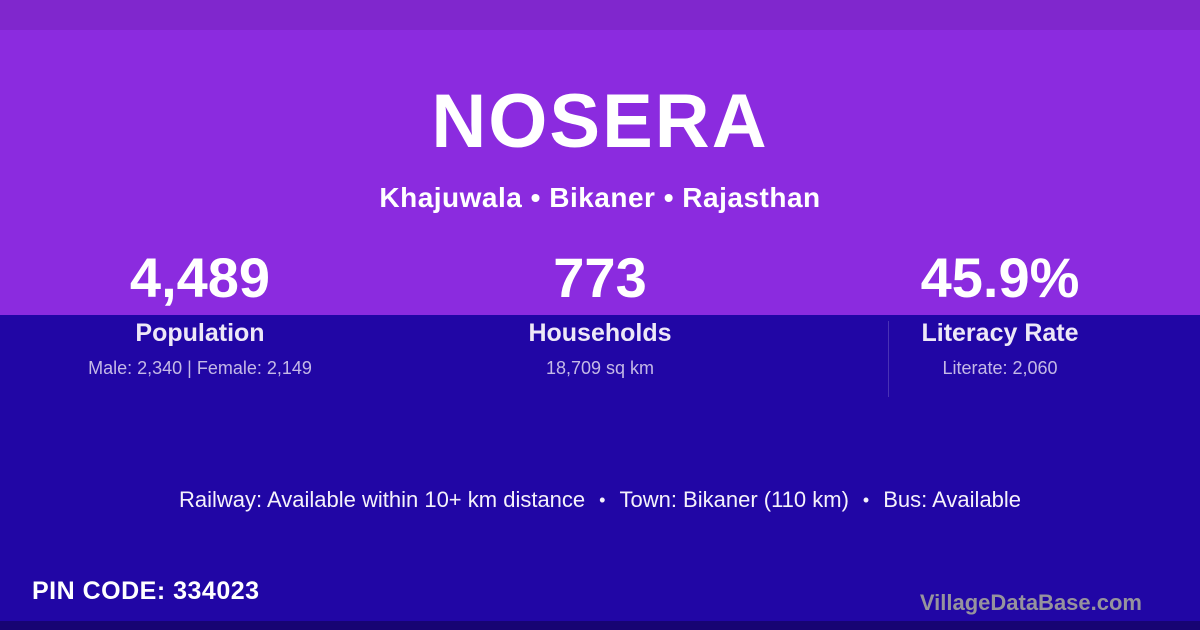 The image size is (1200, 630). What do you see at coordinates (1000, 277) in the screenshot?
I see `literacy-value: 45.9%` at bounding box center [1000, 277].